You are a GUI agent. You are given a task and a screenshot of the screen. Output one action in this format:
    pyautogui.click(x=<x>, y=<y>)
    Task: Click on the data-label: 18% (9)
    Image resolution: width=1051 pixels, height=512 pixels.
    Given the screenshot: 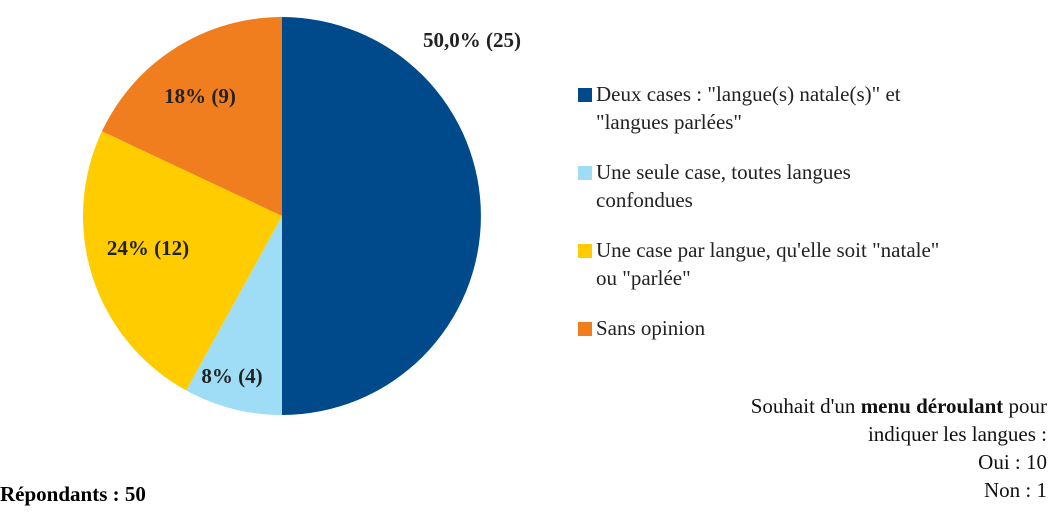 What is the action you would take?
    pyautogui.click(x=200, y=96)
    